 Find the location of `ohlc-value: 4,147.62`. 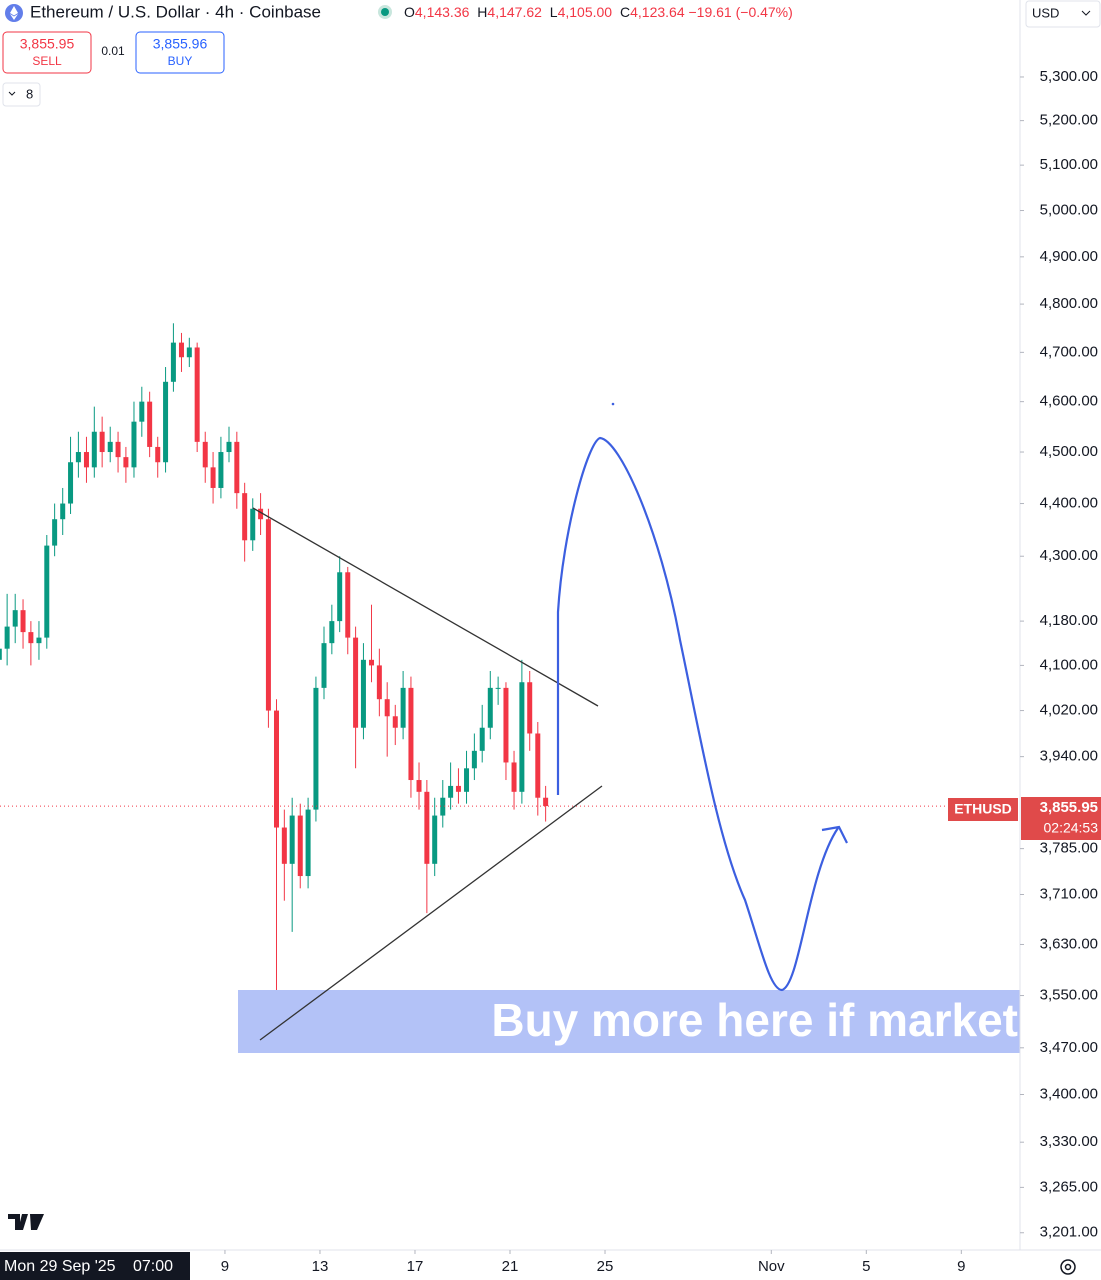

ohlc-value: 4,147.62 is located at coordinates (514, 12).